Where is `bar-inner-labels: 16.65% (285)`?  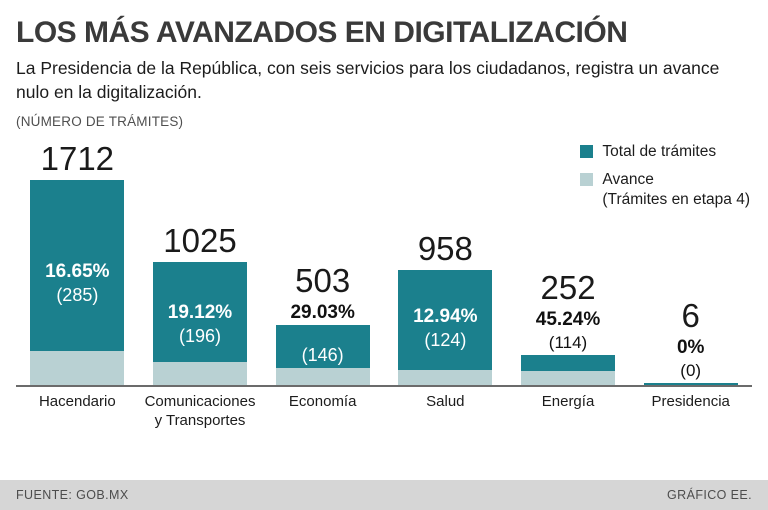
bar-inner-labels: 16.65% (285) is located at coordinates (77, 282).